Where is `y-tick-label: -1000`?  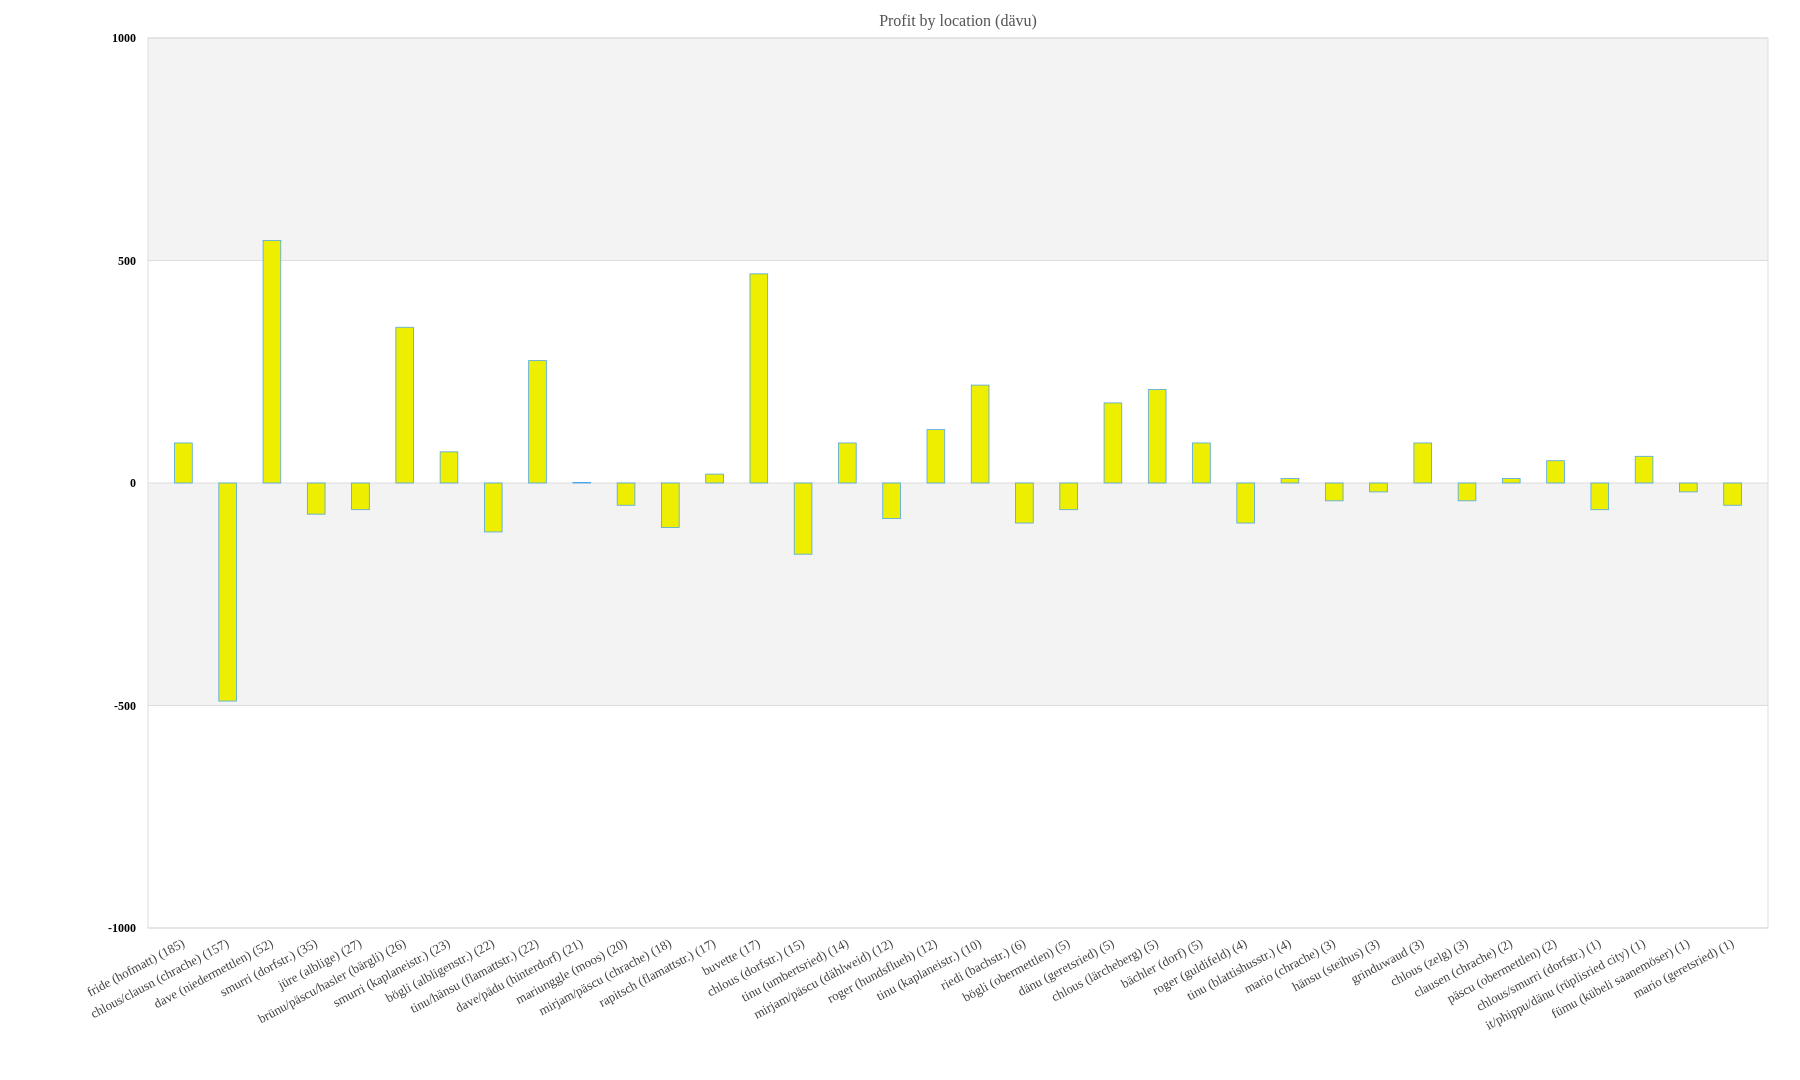 y-tick-label: -1000 is located at coordinates (122, 928).